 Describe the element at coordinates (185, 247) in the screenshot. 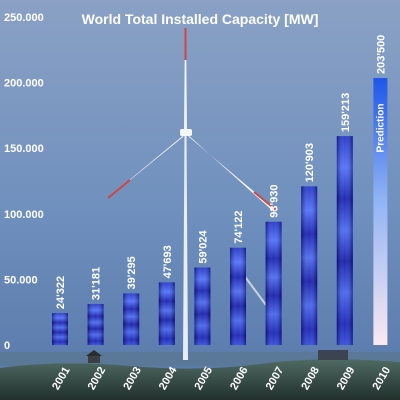

I see `turbine-tower` at that location.